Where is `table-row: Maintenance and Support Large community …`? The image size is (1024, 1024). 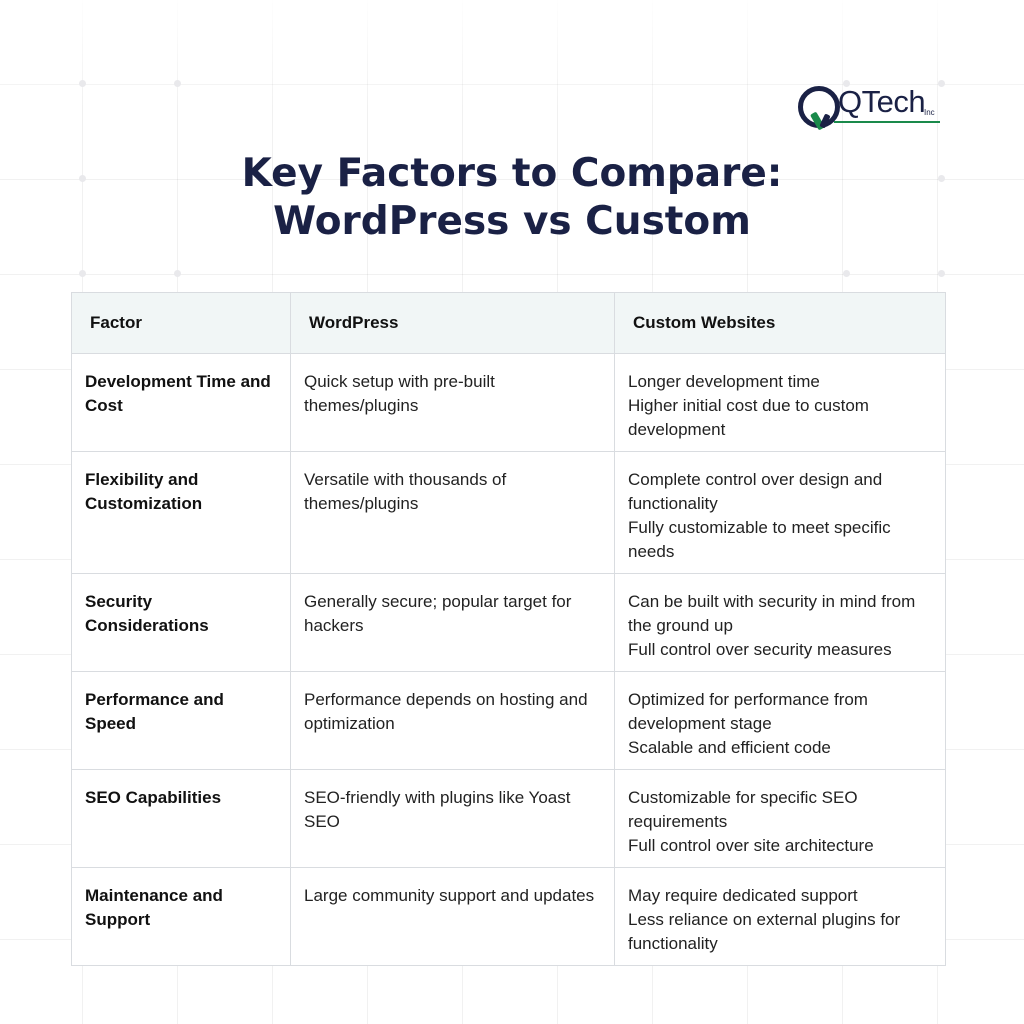
table-row: Maintenance and Support Large community … is located at coordinates (508, 916).